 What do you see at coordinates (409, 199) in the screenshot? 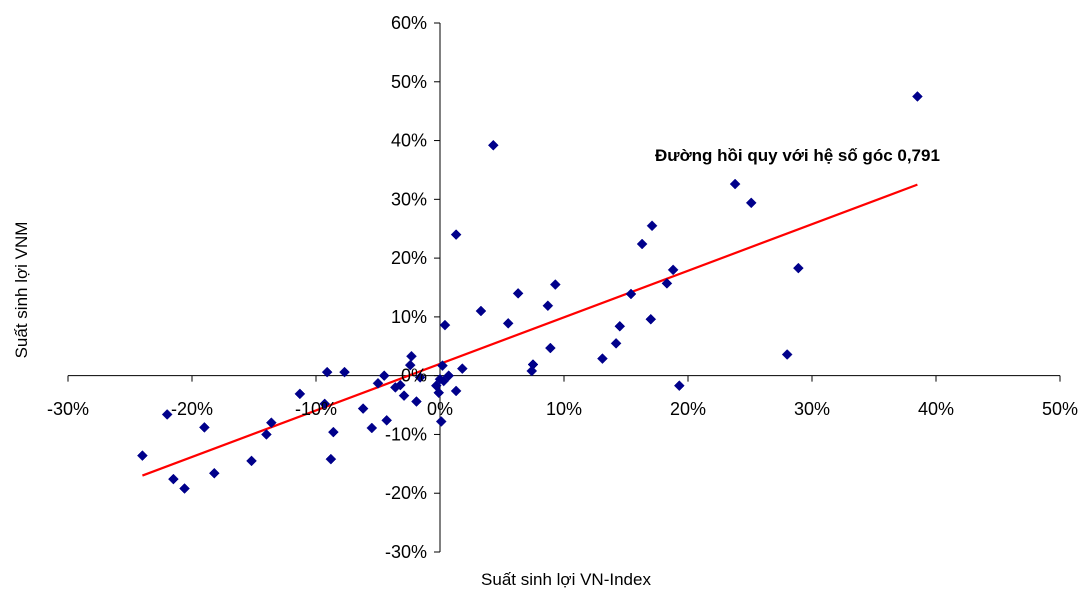
I see `y-tick-label: 30%` at bounding box center [409, 199].